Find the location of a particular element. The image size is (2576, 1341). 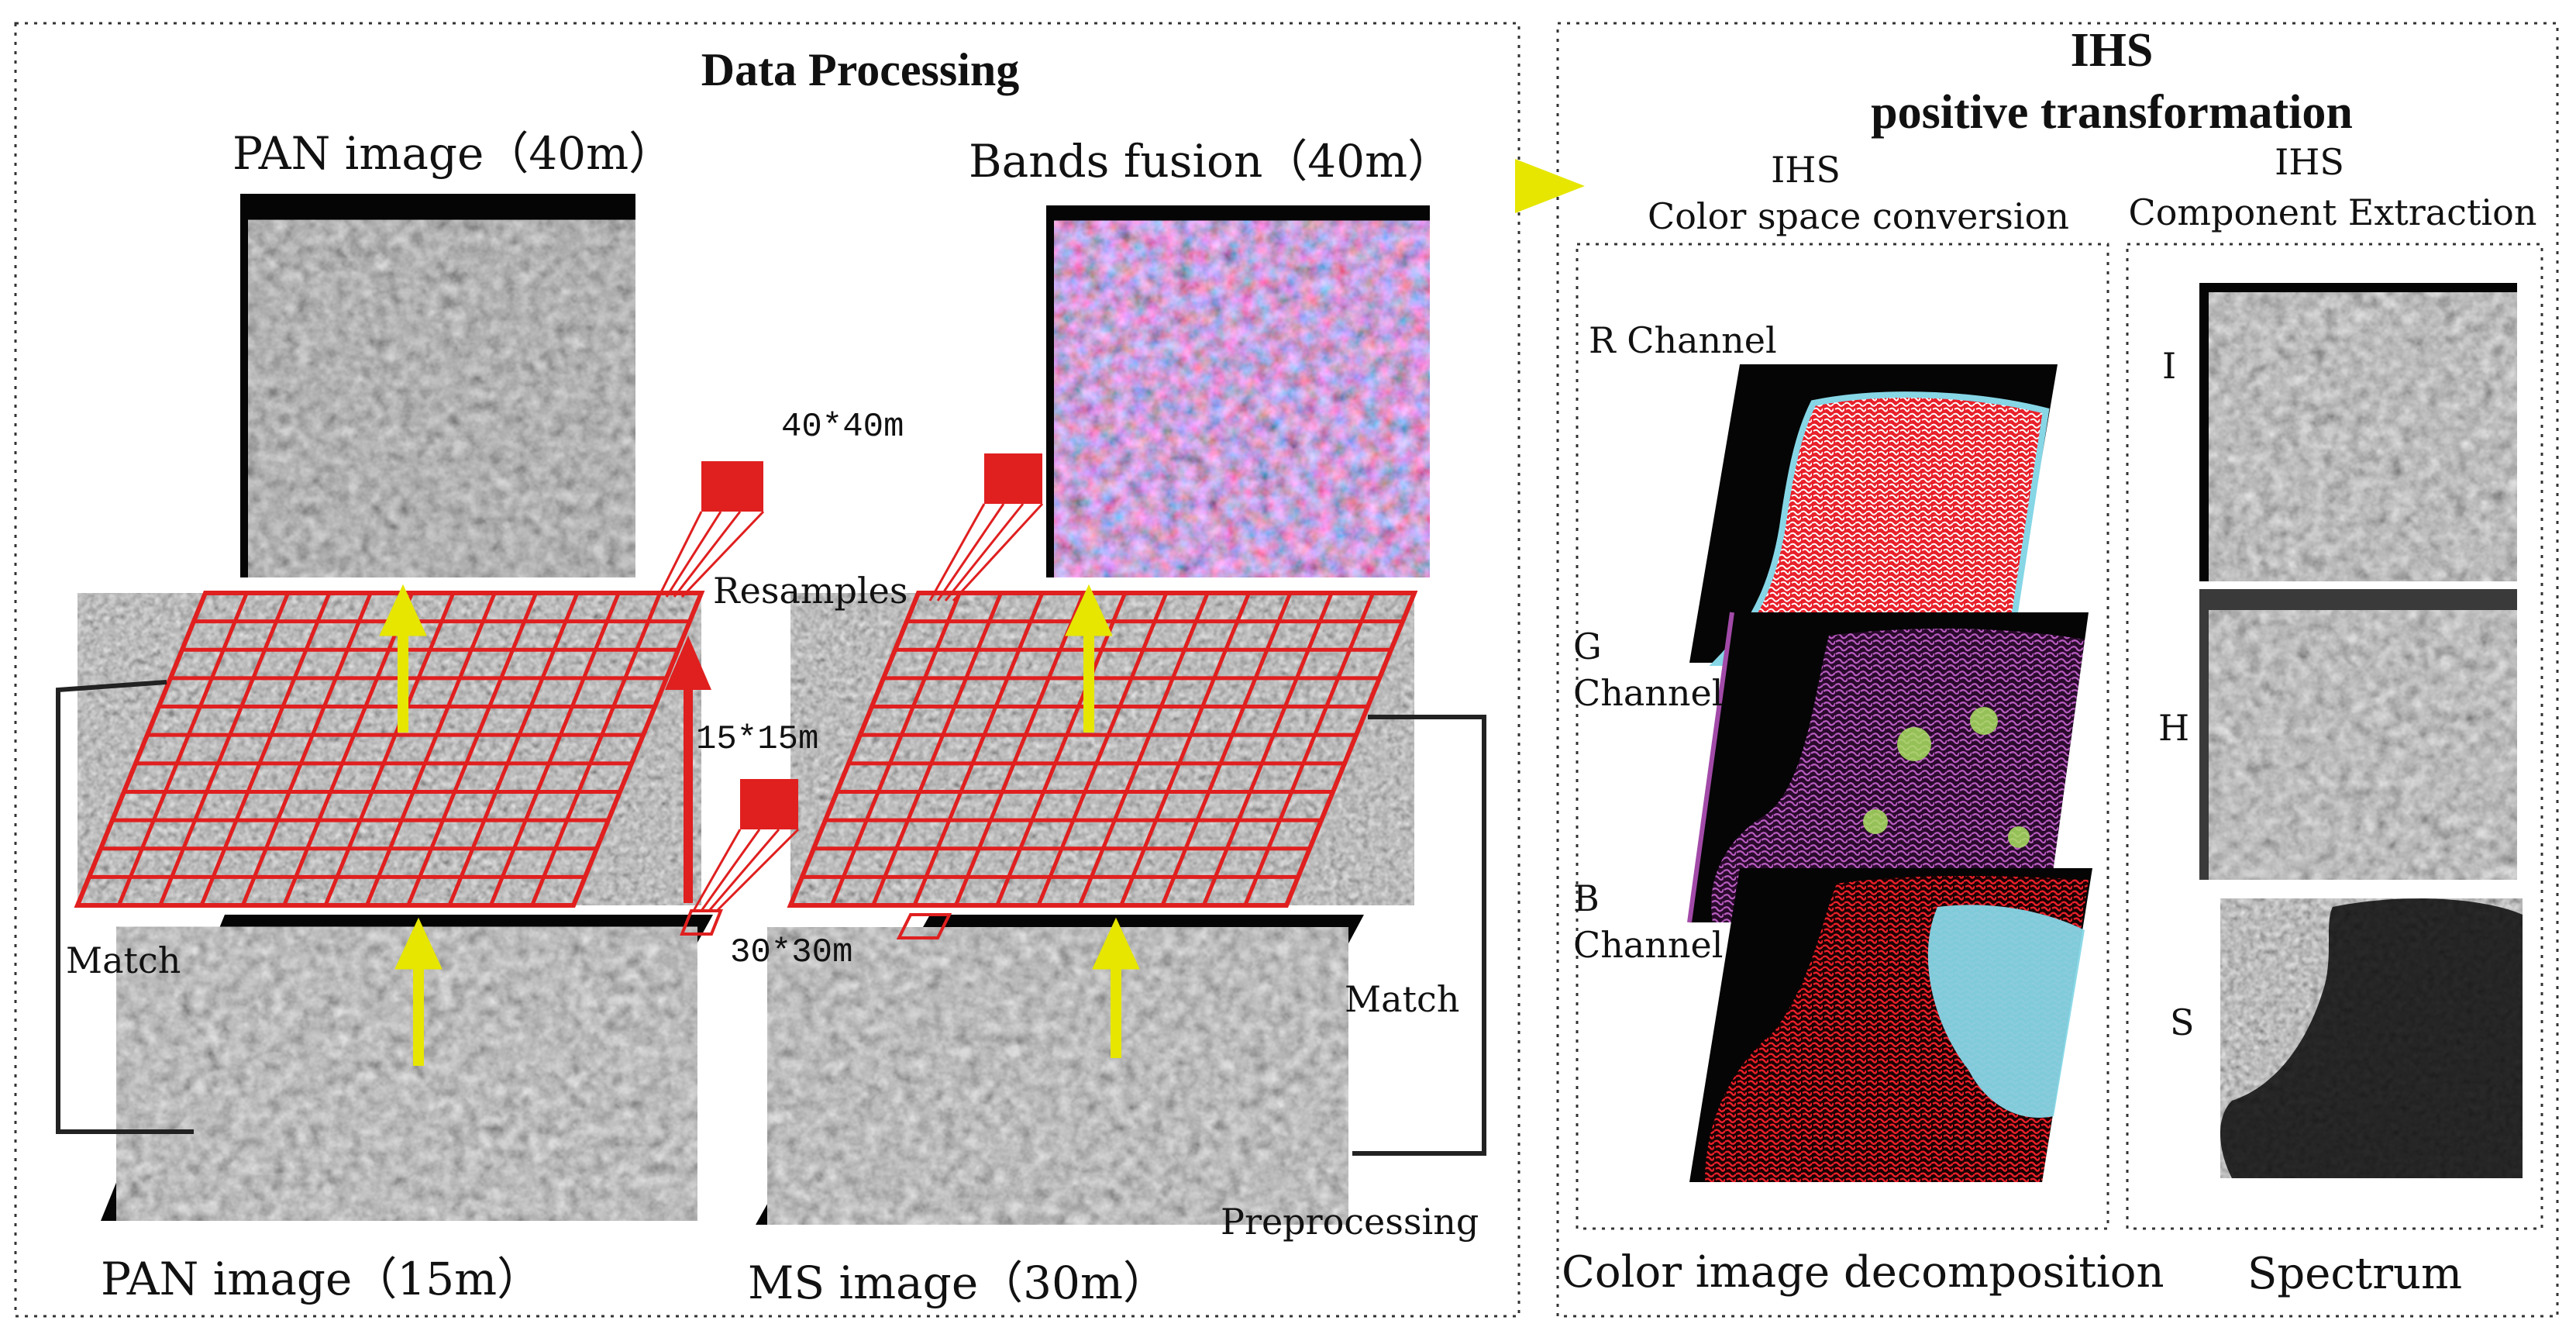

resamples-label: Resamples is located at coordinates (810, 591).